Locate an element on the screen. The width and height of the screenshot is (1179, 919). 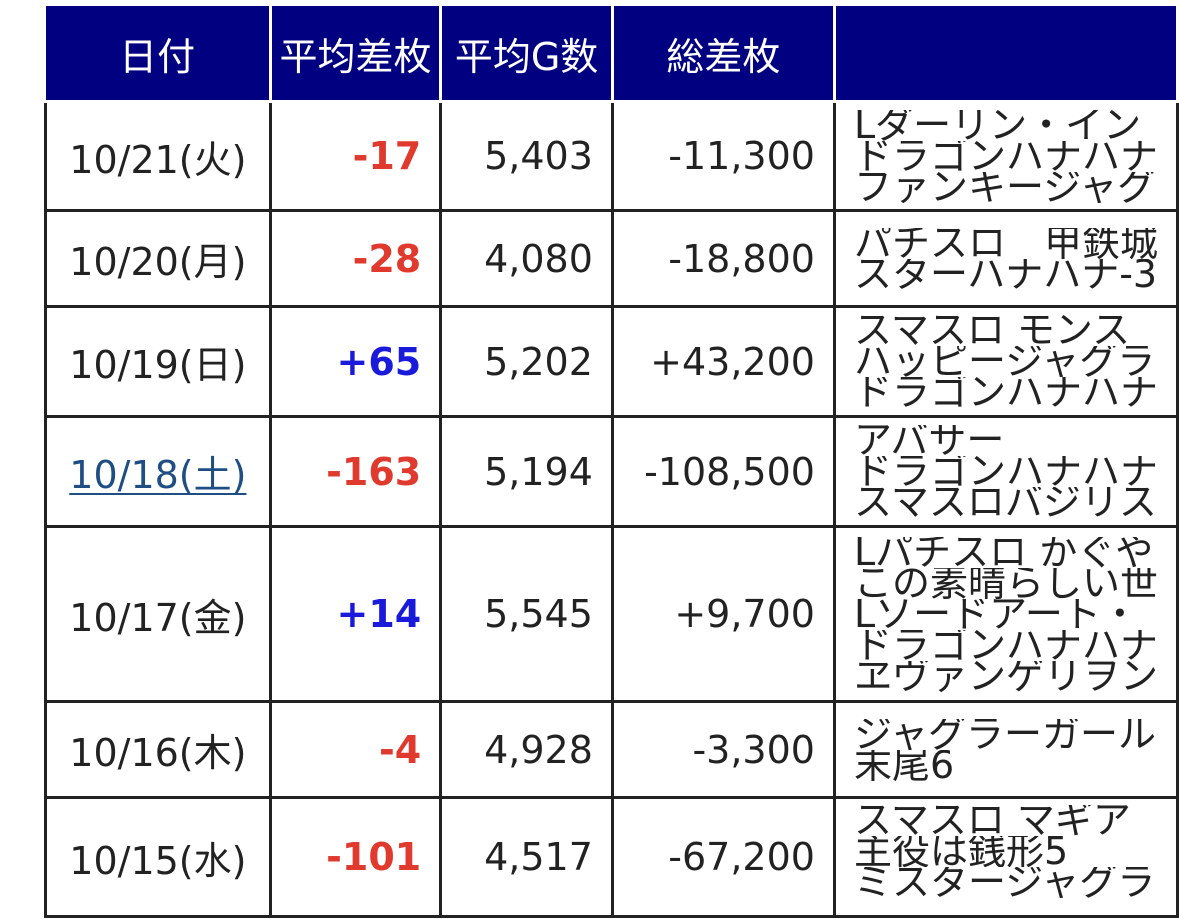
row-total-diff: -18,800 is located at coordinates (723, 258).